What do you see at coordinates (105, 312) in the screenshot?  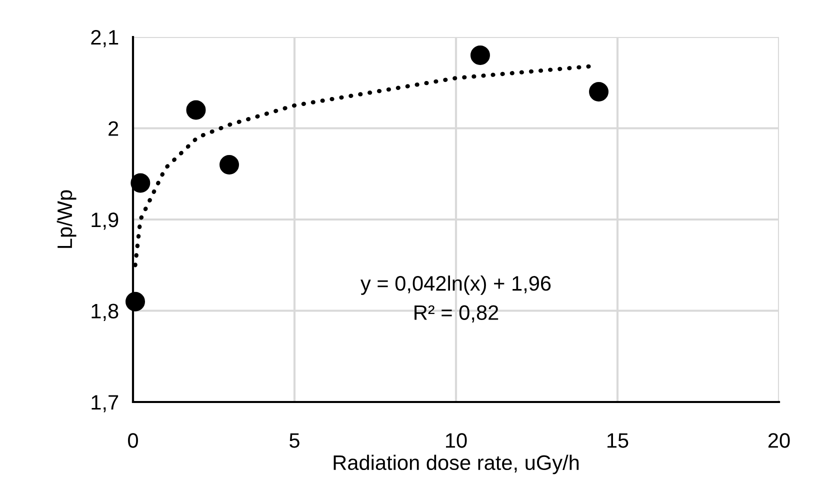 I see `y-tick-label: 1,8` at bounding box center [105, 312].